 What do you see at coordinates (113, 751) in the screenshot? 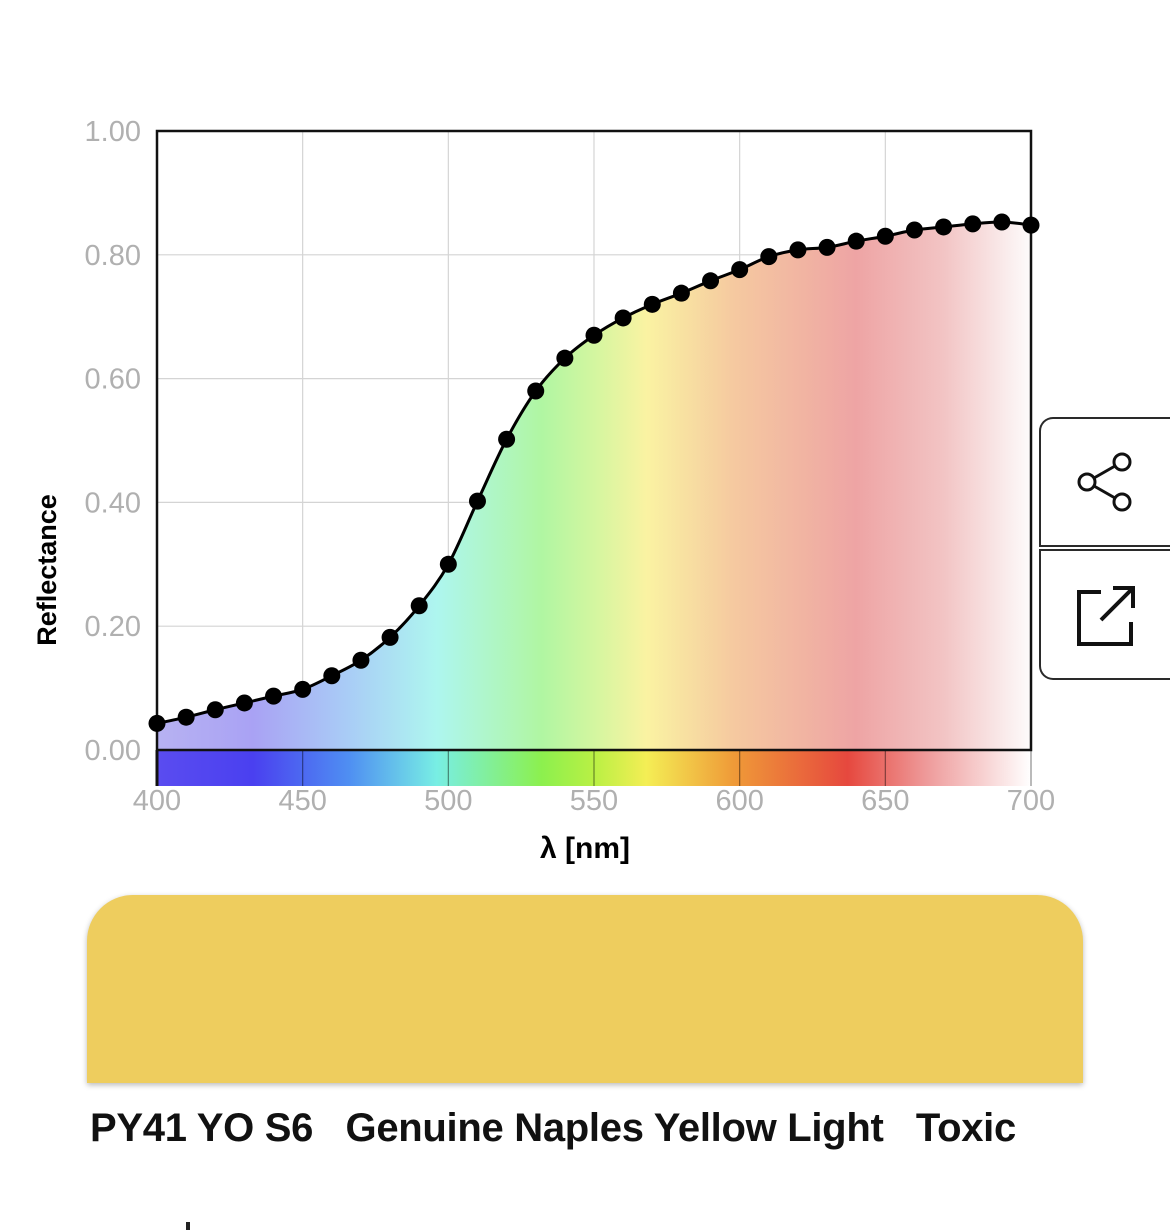
I see `y-tick-label: 0.00` at bounding box center [113, 751].